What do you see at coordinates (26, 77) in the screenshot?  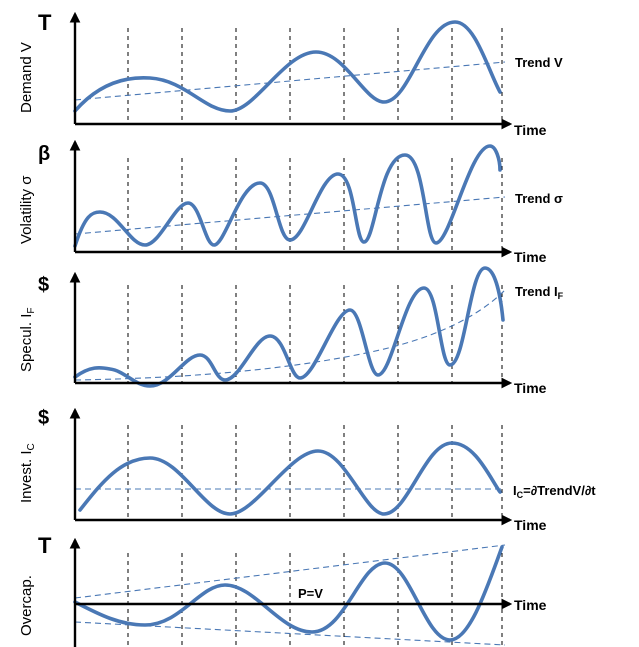 I see `y-axis-label: Demand V` at bounding box center [26, 77].